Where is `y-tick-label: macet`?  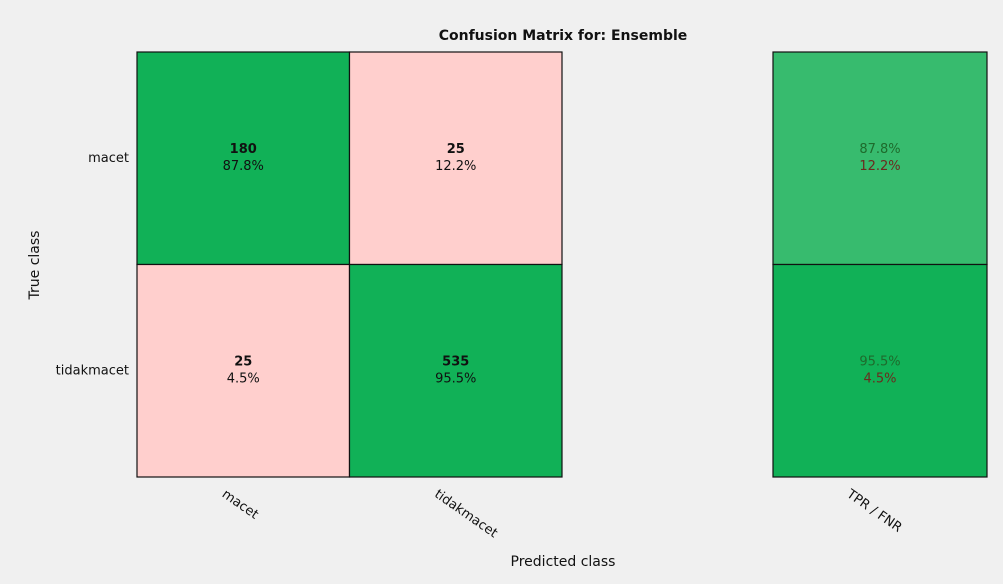 y-tick-label: macet is located at coordinates (108, 158).